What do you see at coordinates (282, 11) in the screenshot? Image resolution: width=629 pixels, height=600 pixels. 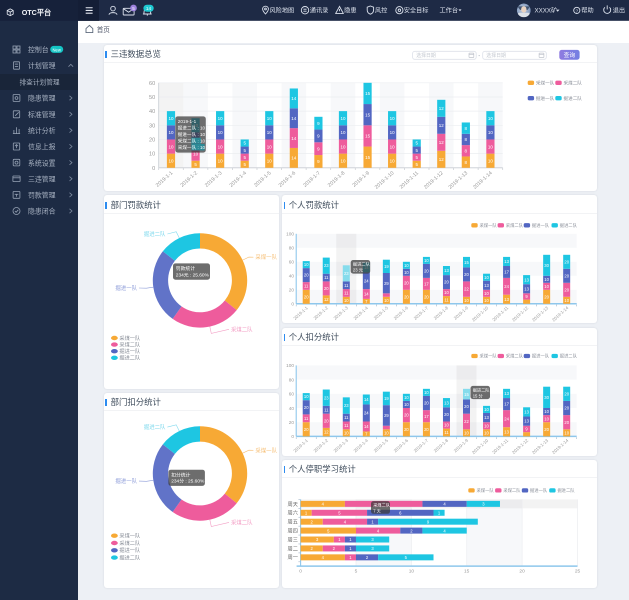 I see `svg-text: 风险地图` at bounding box center [282, 11].